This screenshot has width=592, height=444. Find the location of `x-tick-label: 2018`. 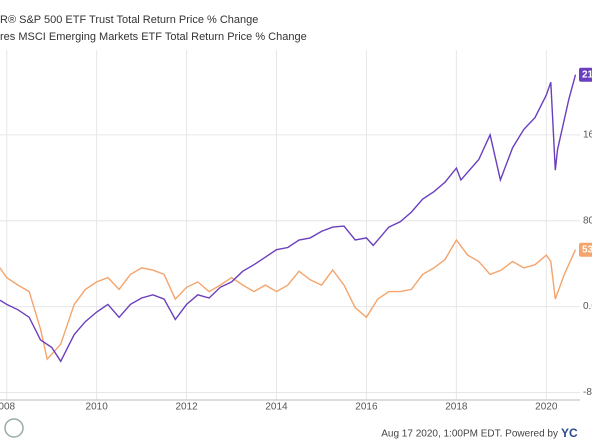

x-tick-label: 2018 is located at coordinates (456, 407).